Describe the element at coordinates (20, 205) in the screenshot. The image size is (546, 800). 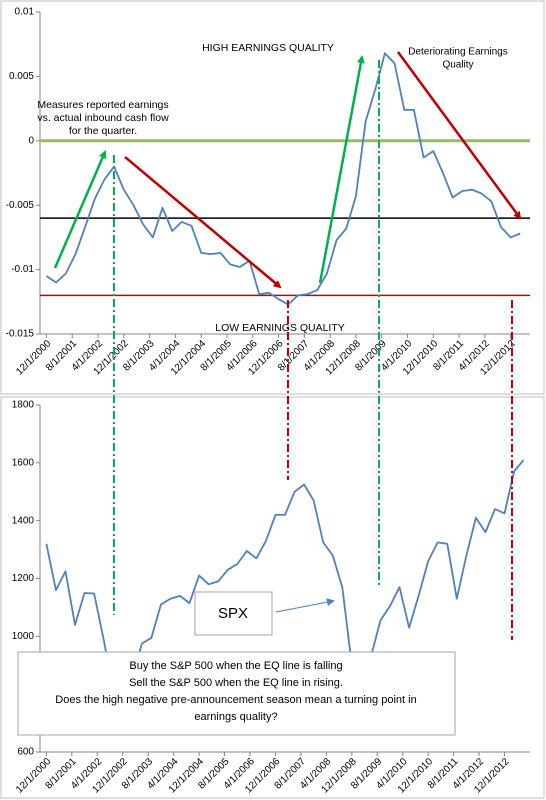
I see `y-tick-label: -0.005` at that location.